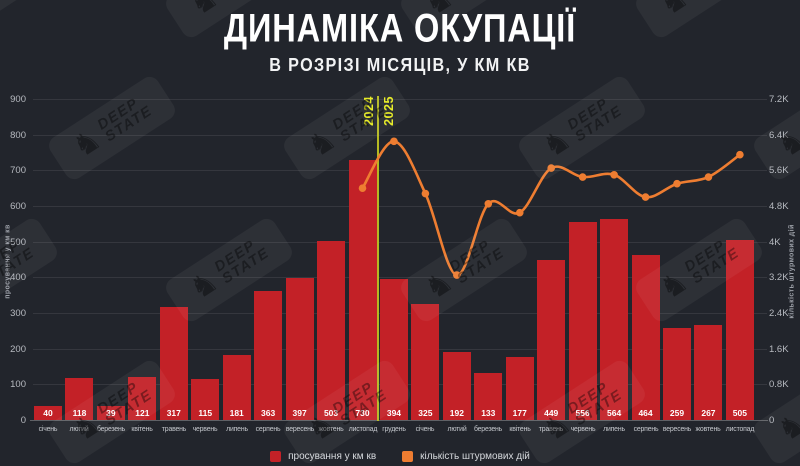 The width and height of the screenshot is (800, 466). I want to click on left-tick-label: 0, so click(23, 420).